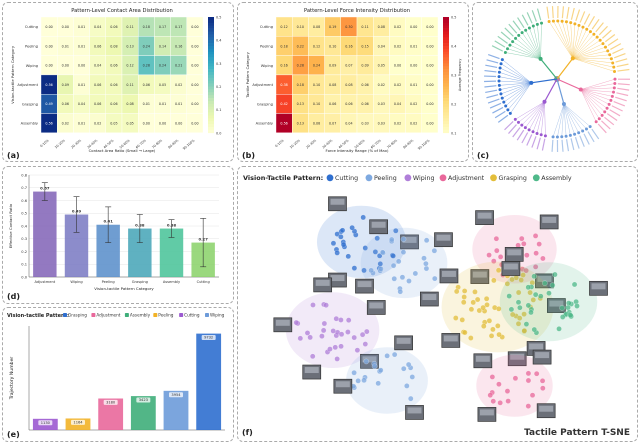 The image size is (640, 445). What do you see at coordinates (129, 123) in the screenshot?
I see `cell-value: 0.05` at bounding box center [129, 123].